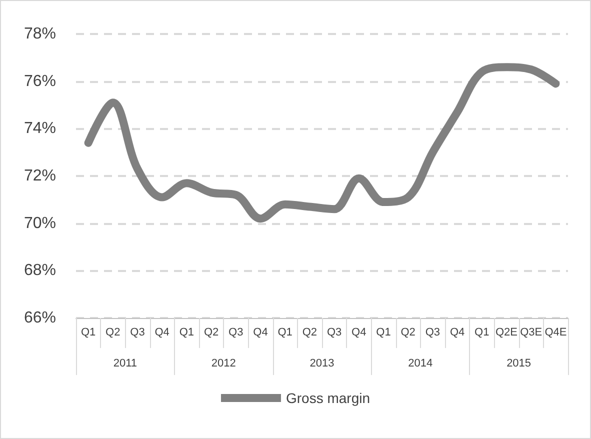 The height and width of the screenshot is (439, 591). I want to click on x-tick-label: Q2E, so click(506, 332).